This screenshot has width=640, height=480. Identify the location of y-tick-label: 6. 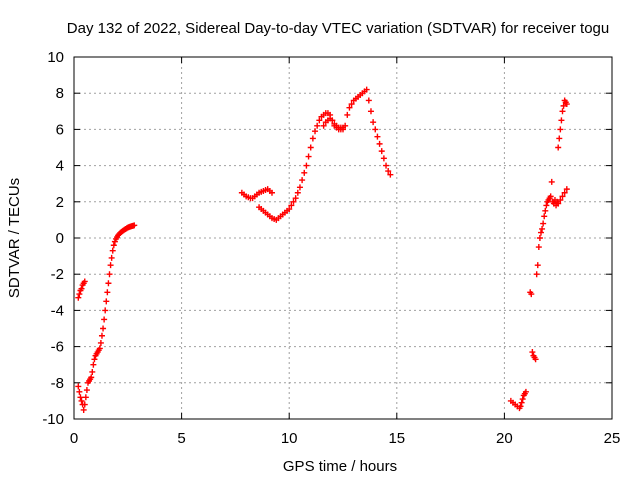
(60, 129).